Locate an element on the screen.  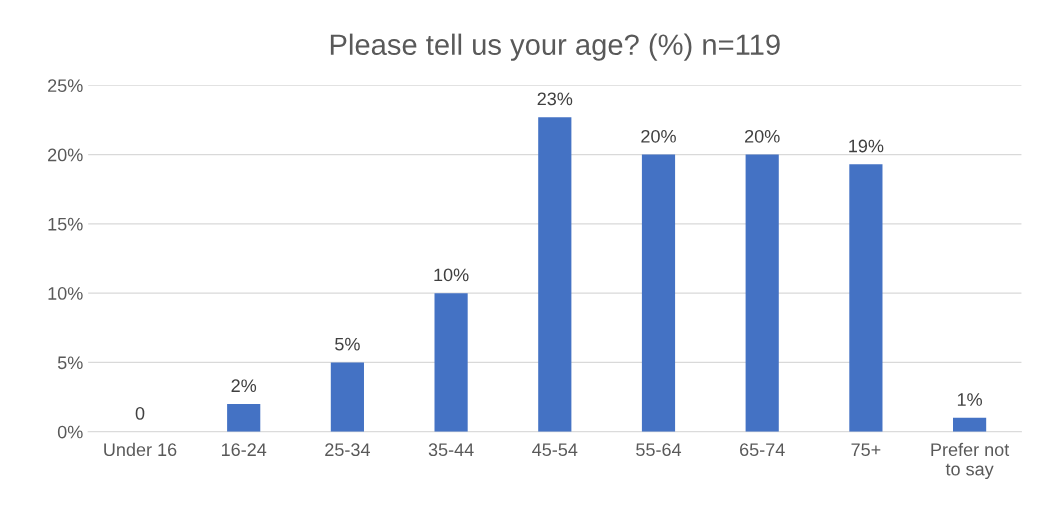
x-tick-label: 35-44 is located at coordinates (451, 450).